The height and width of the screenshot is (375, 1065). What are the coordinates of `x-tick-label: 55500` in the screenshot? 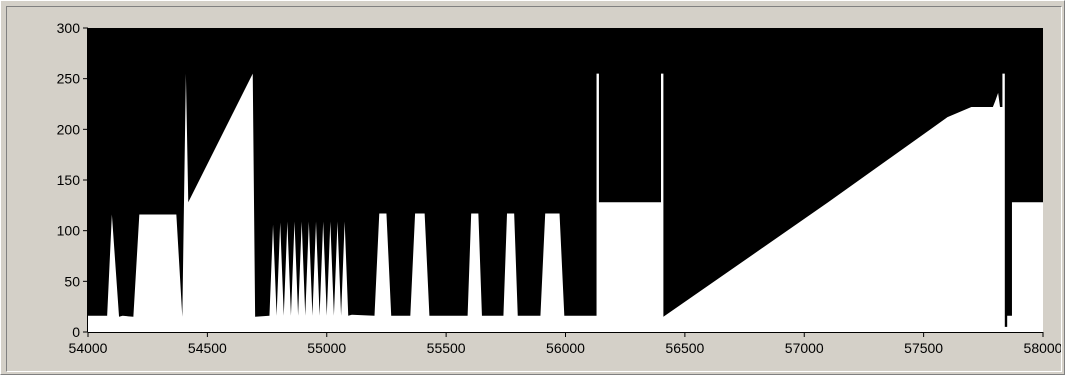 It's located at (446, 348).